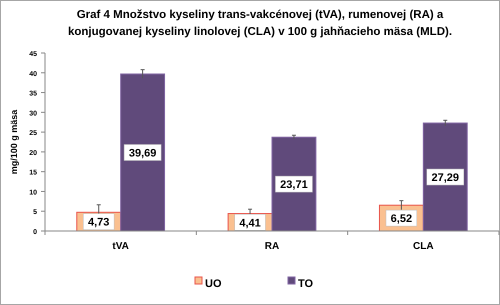 This screenshot has height=305, width=500. What do you see at coordinates (213, 284) in the screenshot?
I see `legend-label: UO` at bounding box center [213, 284].